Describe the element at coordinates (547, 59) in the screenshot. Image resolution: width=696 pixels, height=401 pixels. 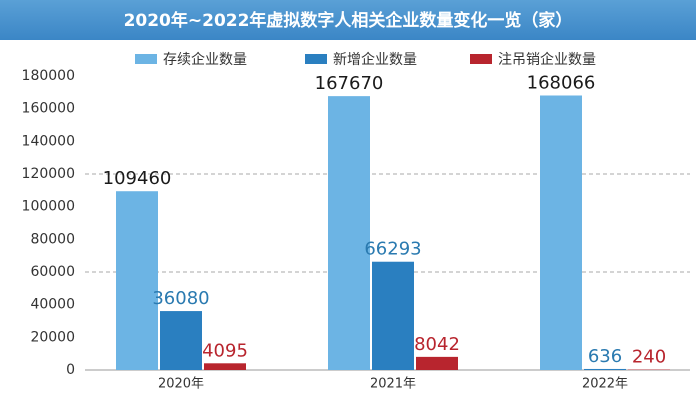
I see `legend-label: 注吊销企业数量` at that location.